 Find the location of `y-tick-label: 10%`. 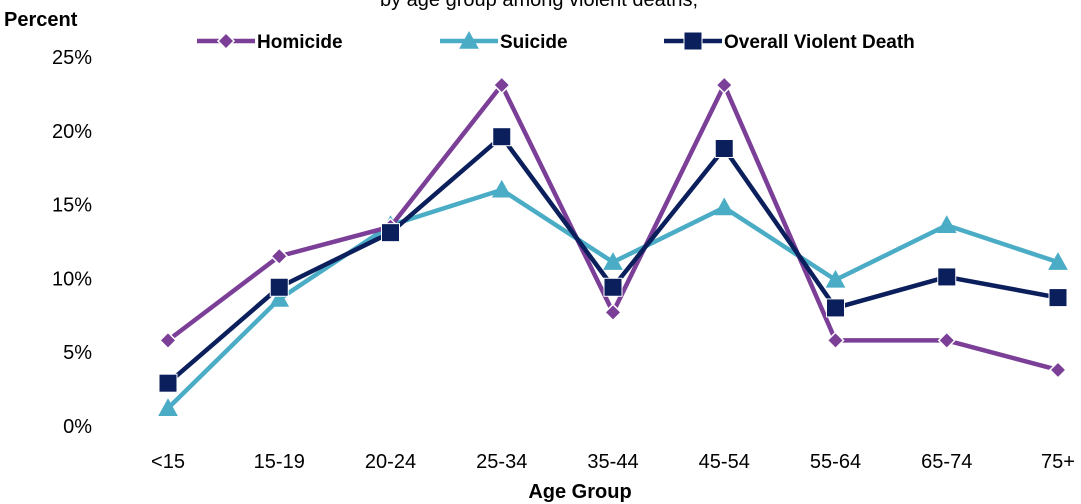

y-tick-label: 10% is located at coordinates (72, 279).